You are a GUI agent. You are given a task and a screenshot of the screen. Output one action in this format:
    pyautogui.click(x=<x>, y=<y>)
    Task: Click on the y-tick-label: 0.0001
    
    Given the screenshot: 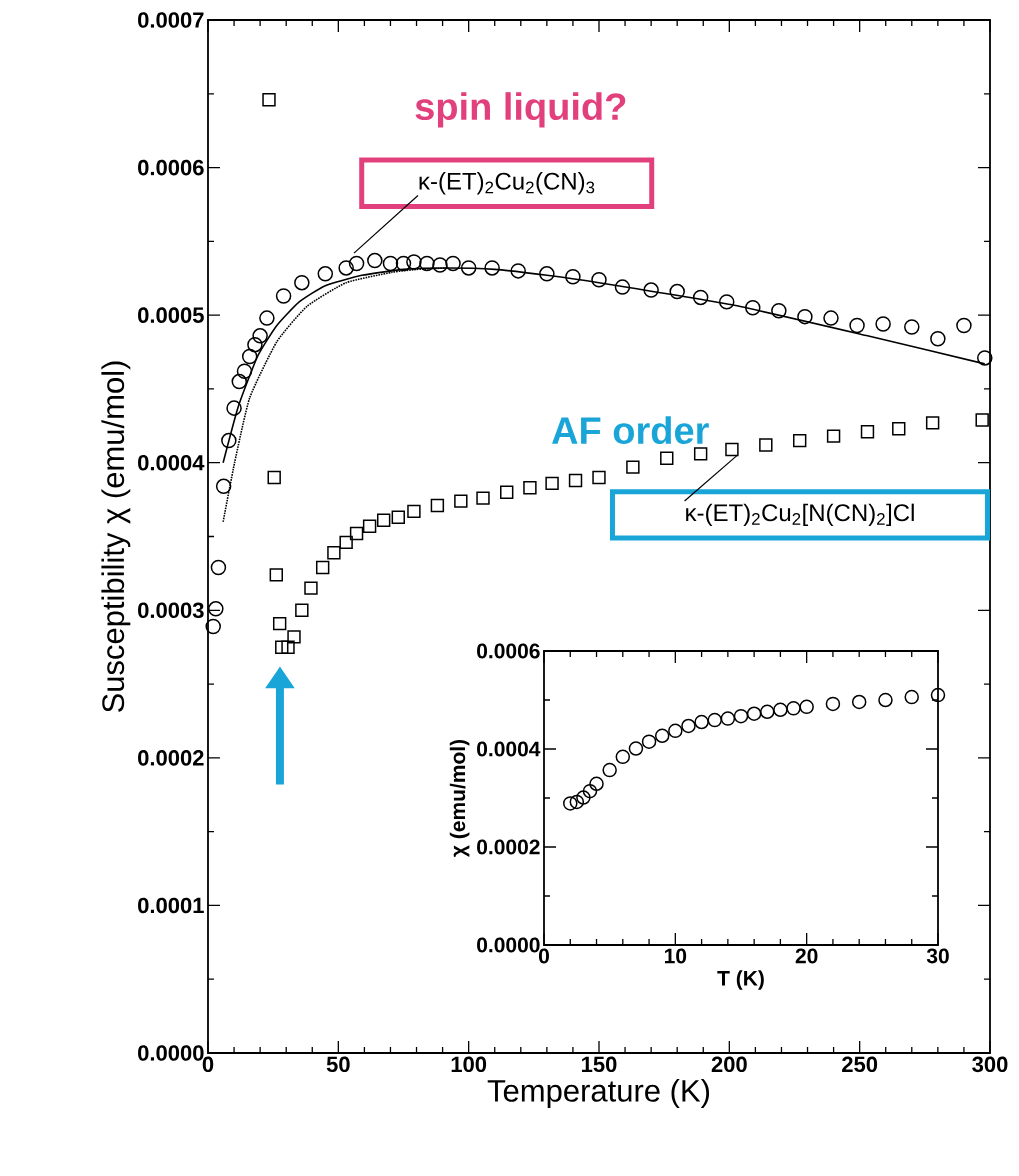 What is the action you would take?
    pyautogui.click(x=171, y=905)
    